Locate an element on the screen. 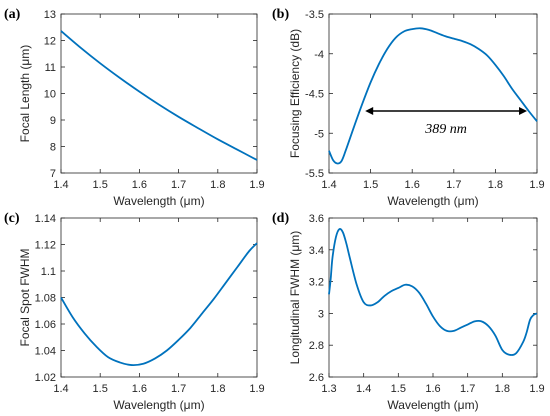 Image resolution: width=550 pixels, height=416 pixels. y-tick-label: 3.4 is located at coordinates (316, 251).